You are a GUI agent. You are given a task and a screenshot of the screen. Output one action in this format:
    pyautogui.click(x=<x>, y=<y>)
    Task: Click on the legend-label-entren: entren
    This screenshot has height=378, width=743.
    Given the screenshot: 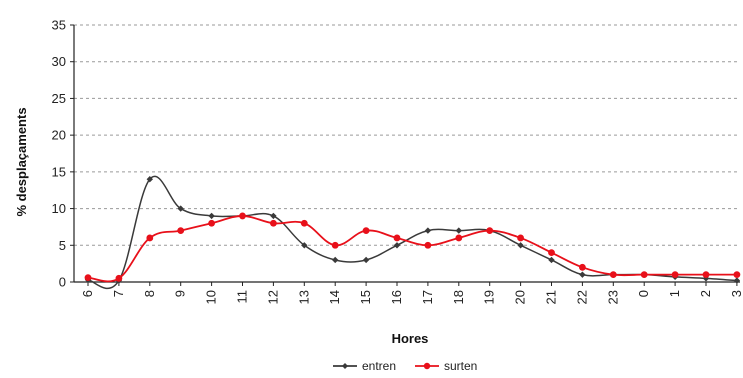 What is the action you would take?
    pyautogui.click(x=379, y=366)
    